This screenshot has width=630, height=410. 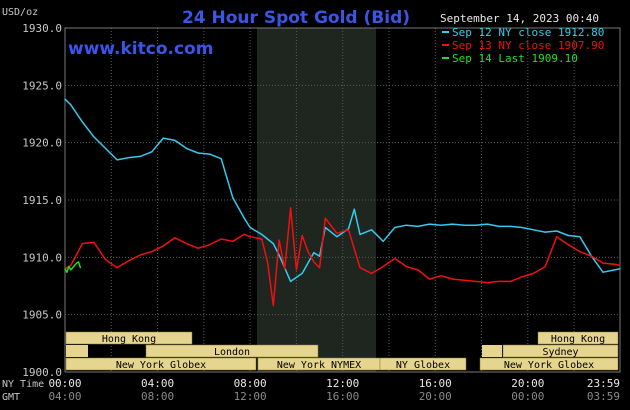 I want to click on y-tick-label: 1905.0, so click(x=42, y=315).